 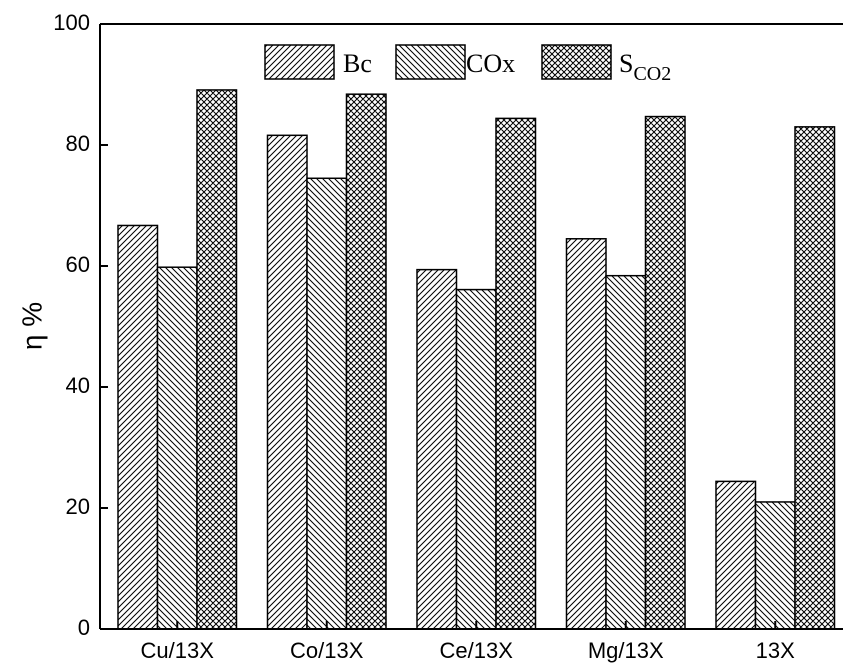 What do you see at coordinates (665, 372) in the screenshot?
I see `bar-sco2-mg-13x` at bounding box center [665, 372].